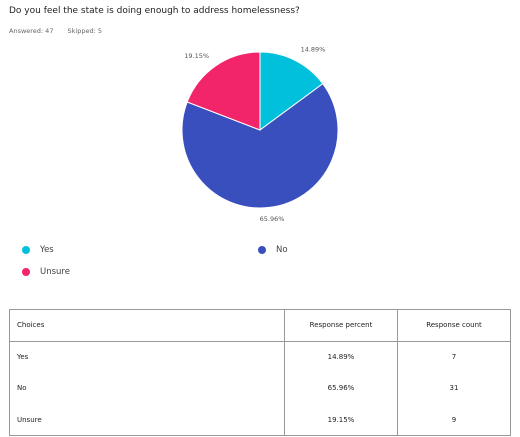  What do you see at coordinates (282, 250) in the screenshot?
I see `legend-label-no: No` at bounding box center [282, 250].